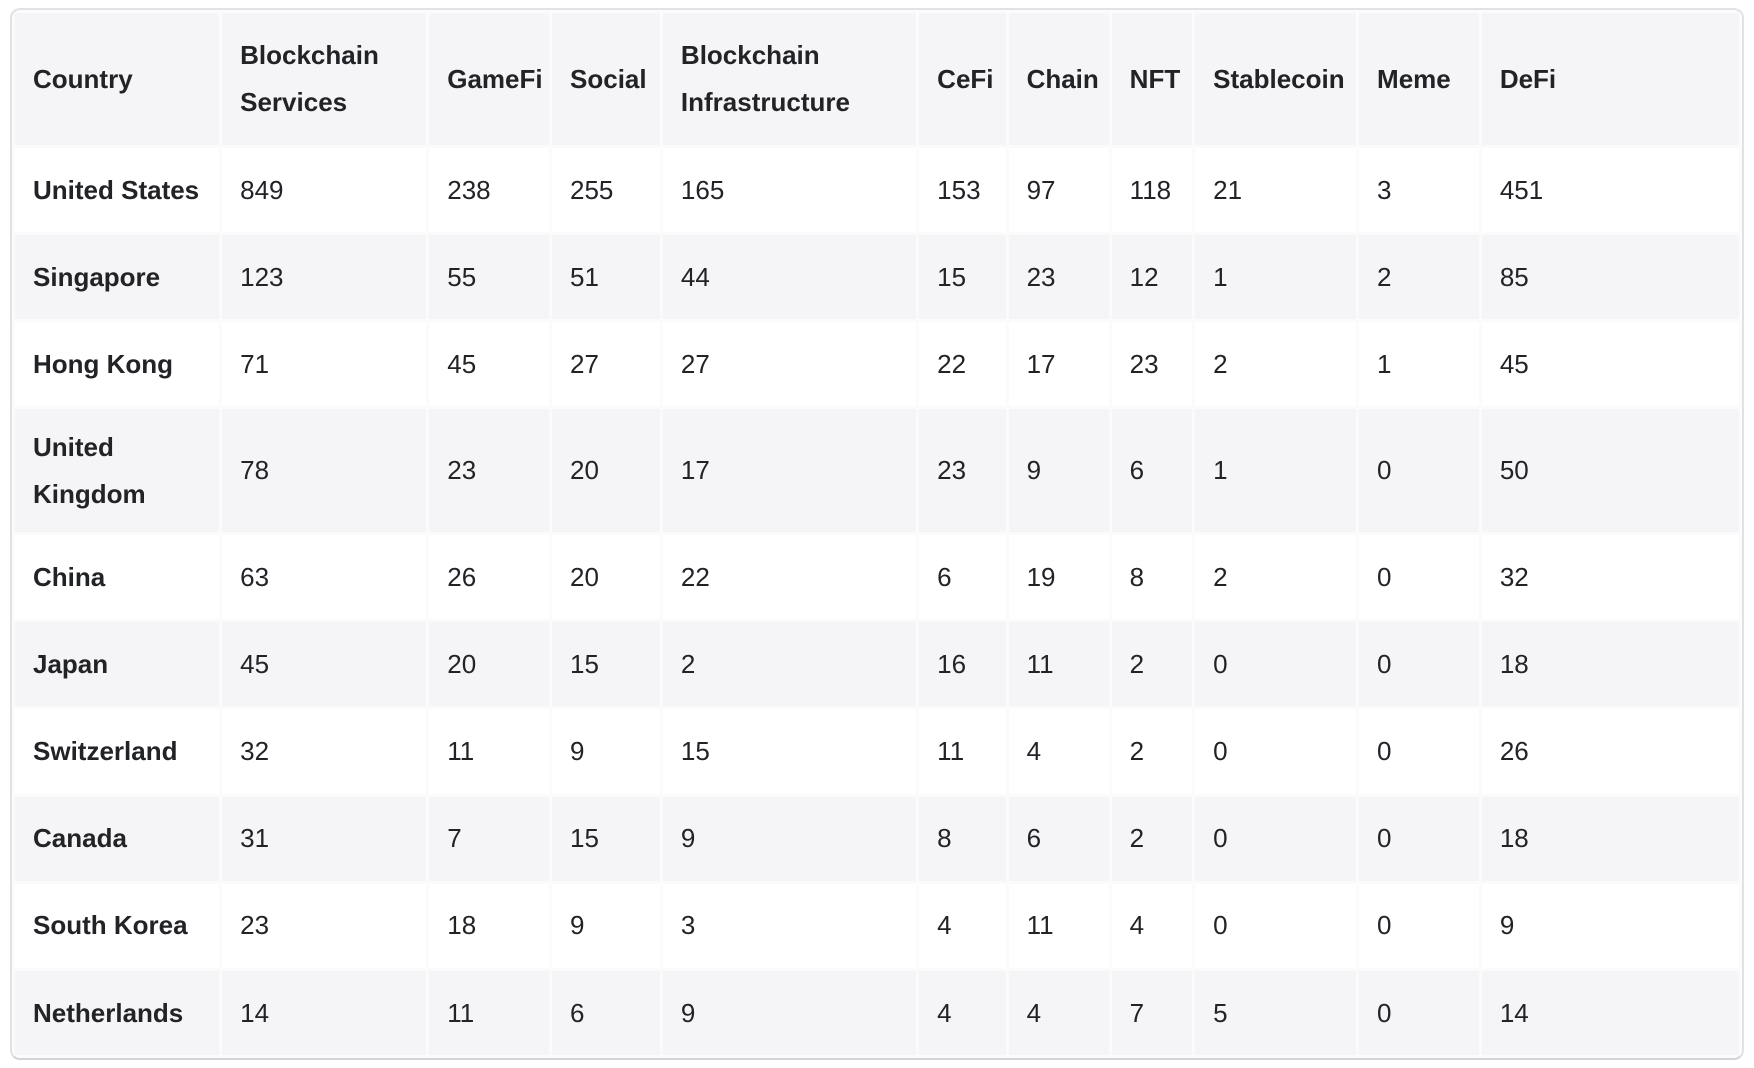 This screenshot has height=1068, width=1754. What do you see at coordinates (117, 277) in the screenshot?
I see `country-cell: Singapore` at bounding box center [117, 277].